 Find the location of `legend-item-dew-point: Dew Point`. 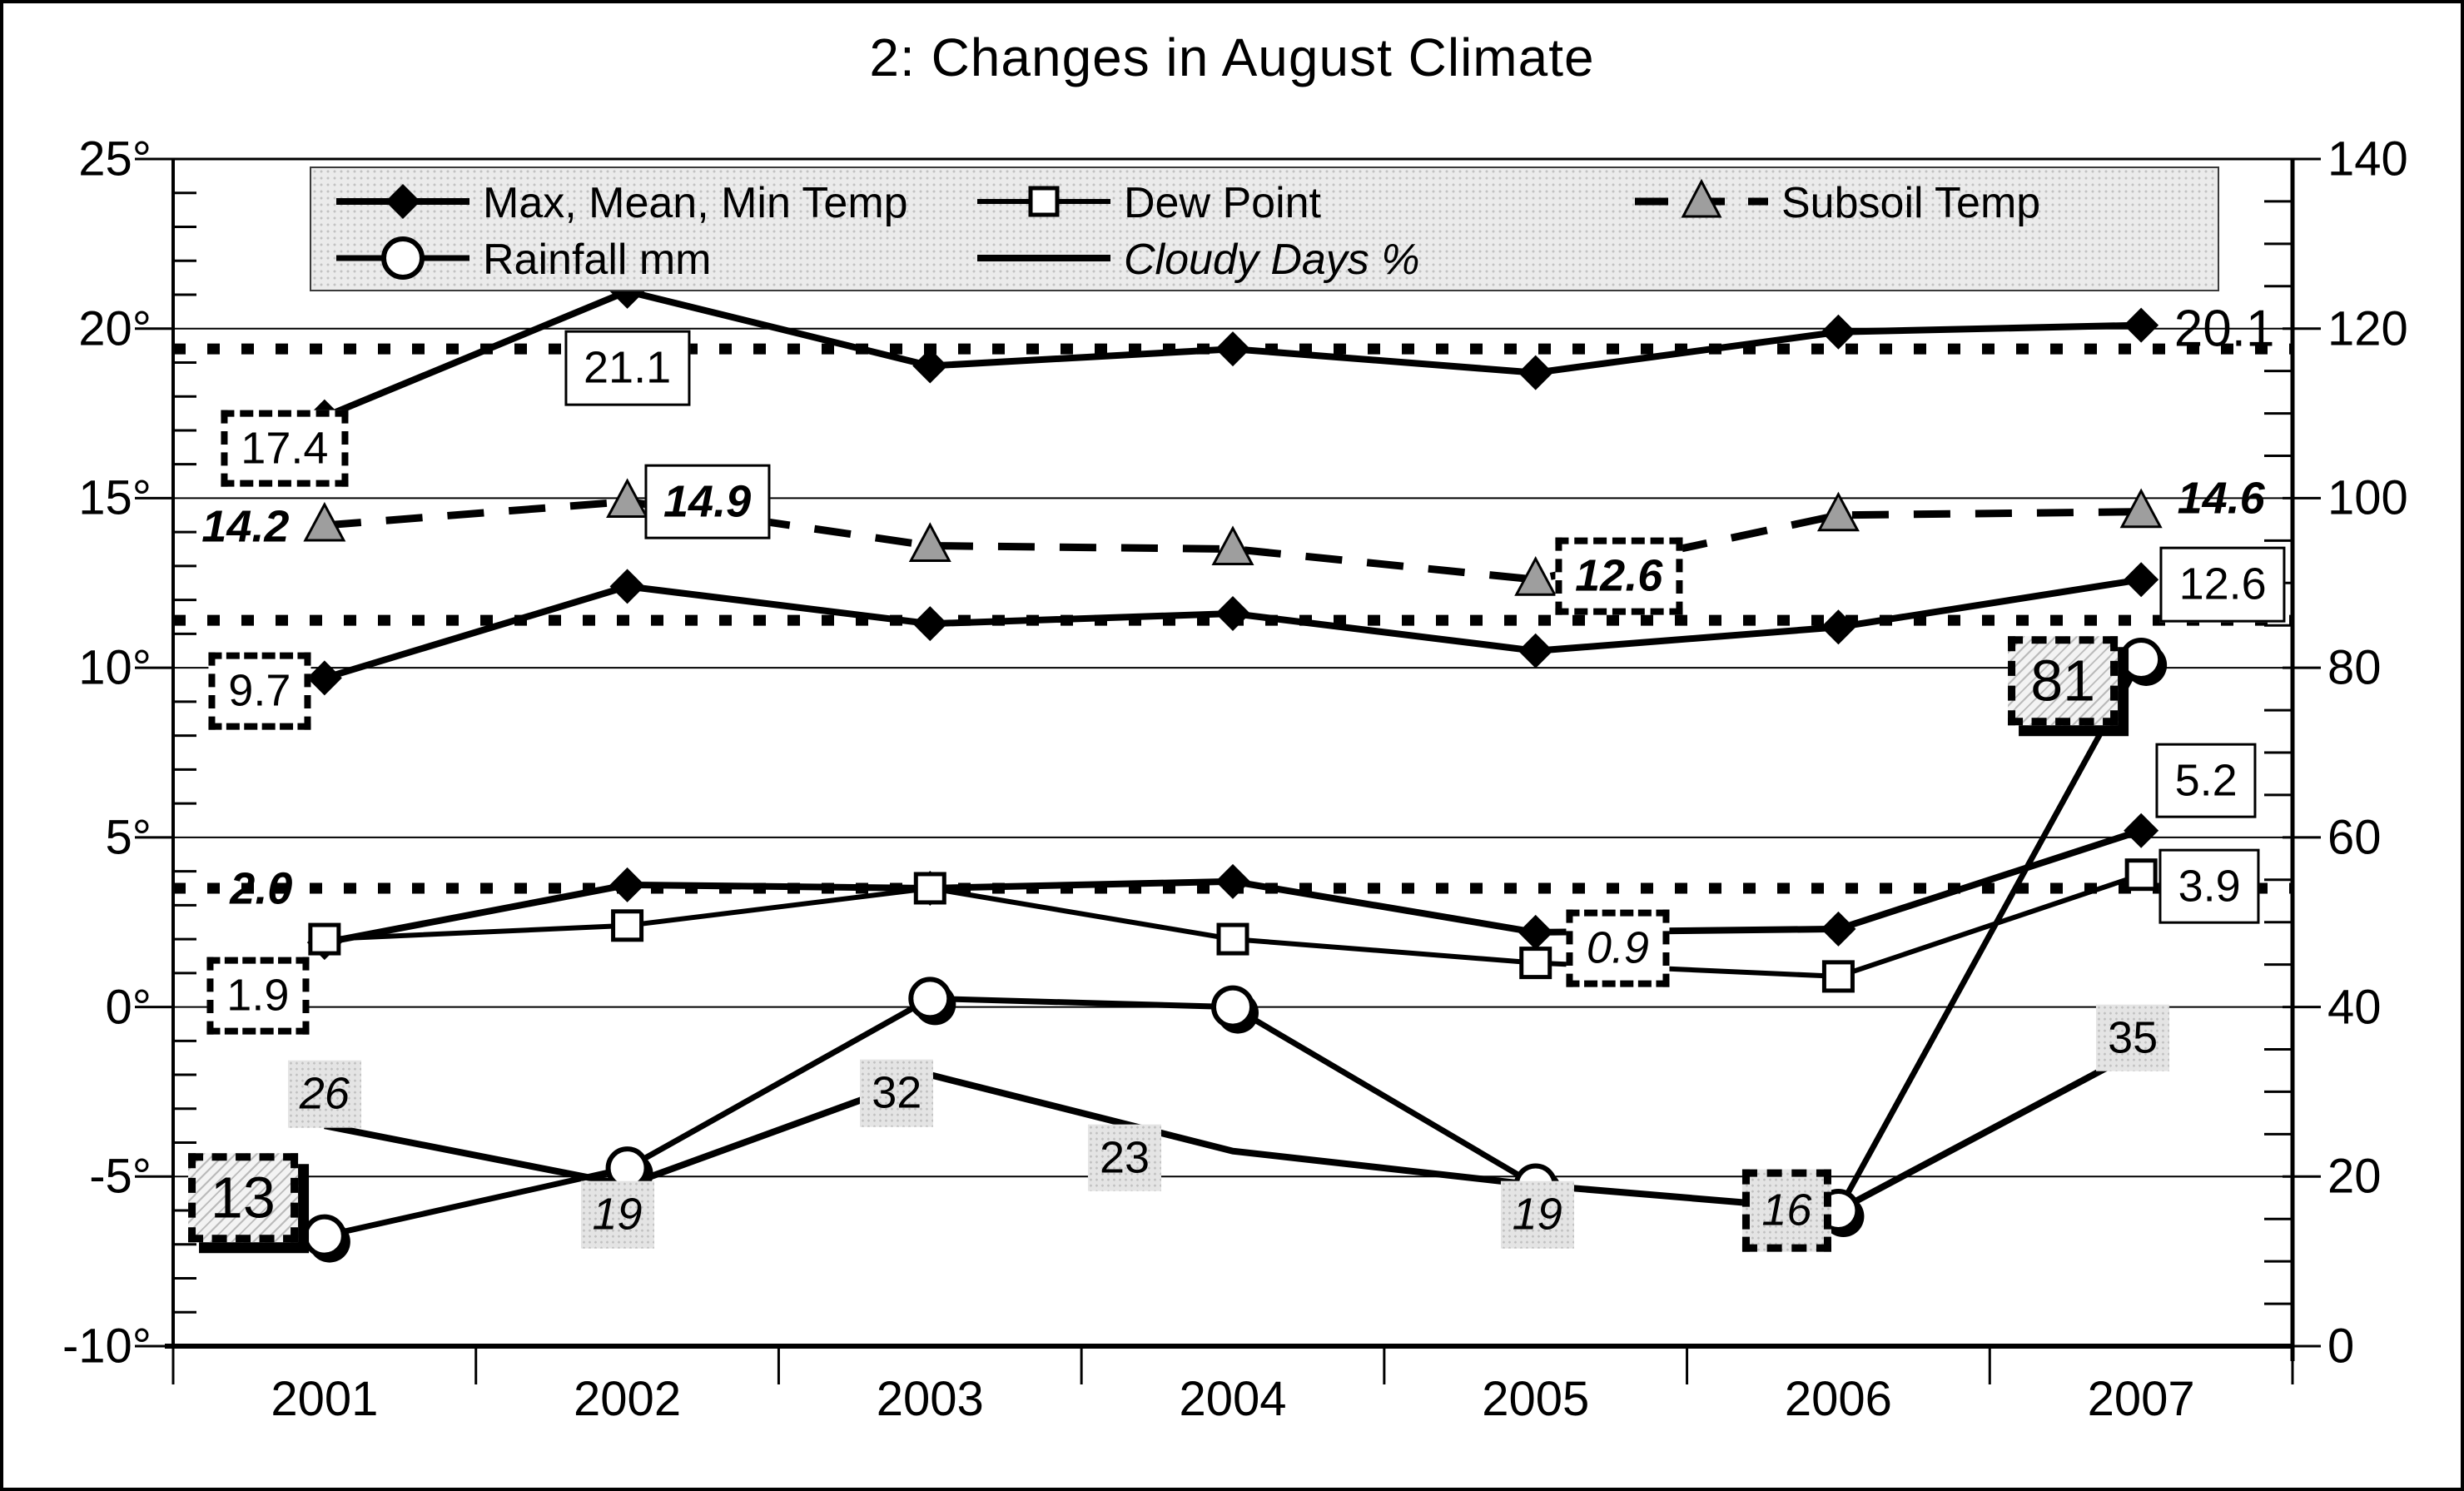

legend-item-dew-point: Dew Point is located at coordinates (1149, 203).